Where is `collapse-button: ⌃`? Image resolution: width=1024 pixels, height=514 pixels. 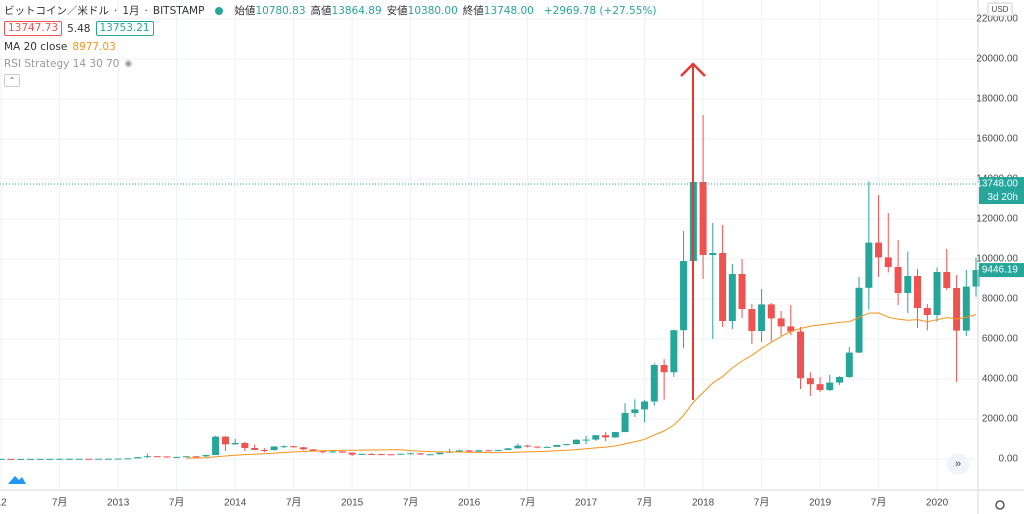
collapse-button: ⌃ is located at coordinates (12, 80).